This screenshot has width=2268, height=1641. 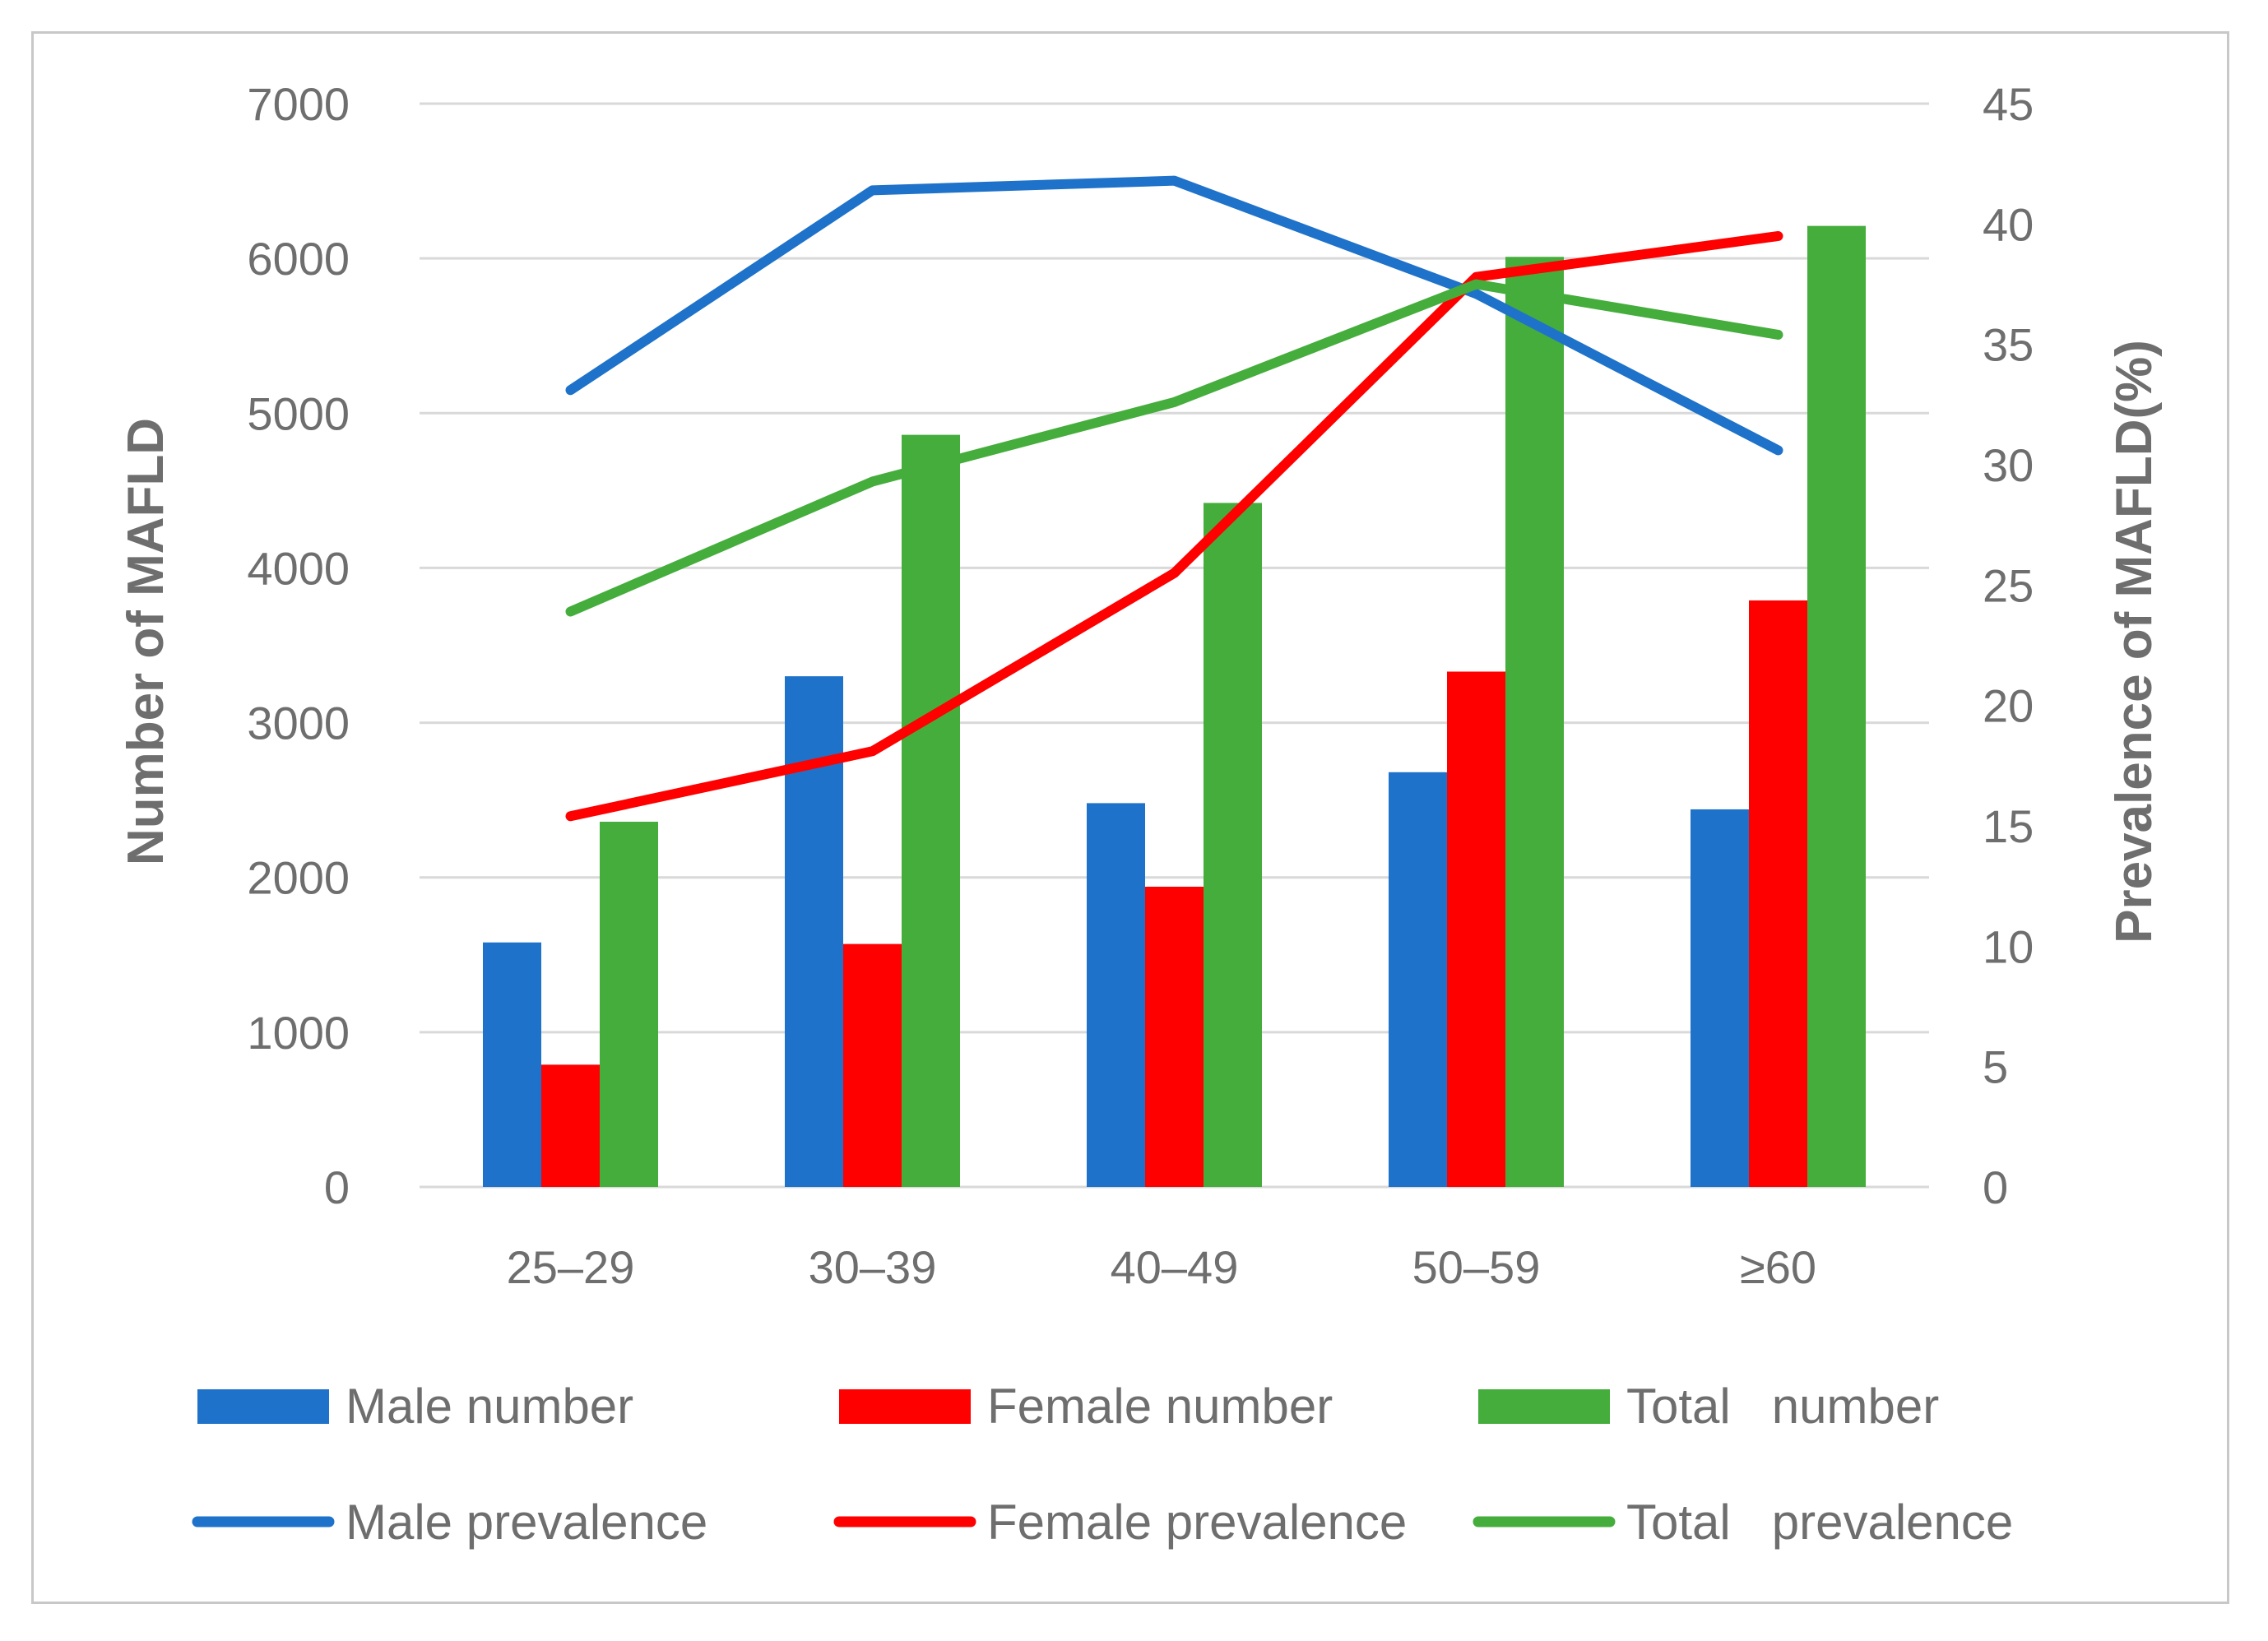 What do you see at coordinates (526, 1522) in the screenshot?
I see `legend-label: Male prevalence` at bounding box center [526, 1522].